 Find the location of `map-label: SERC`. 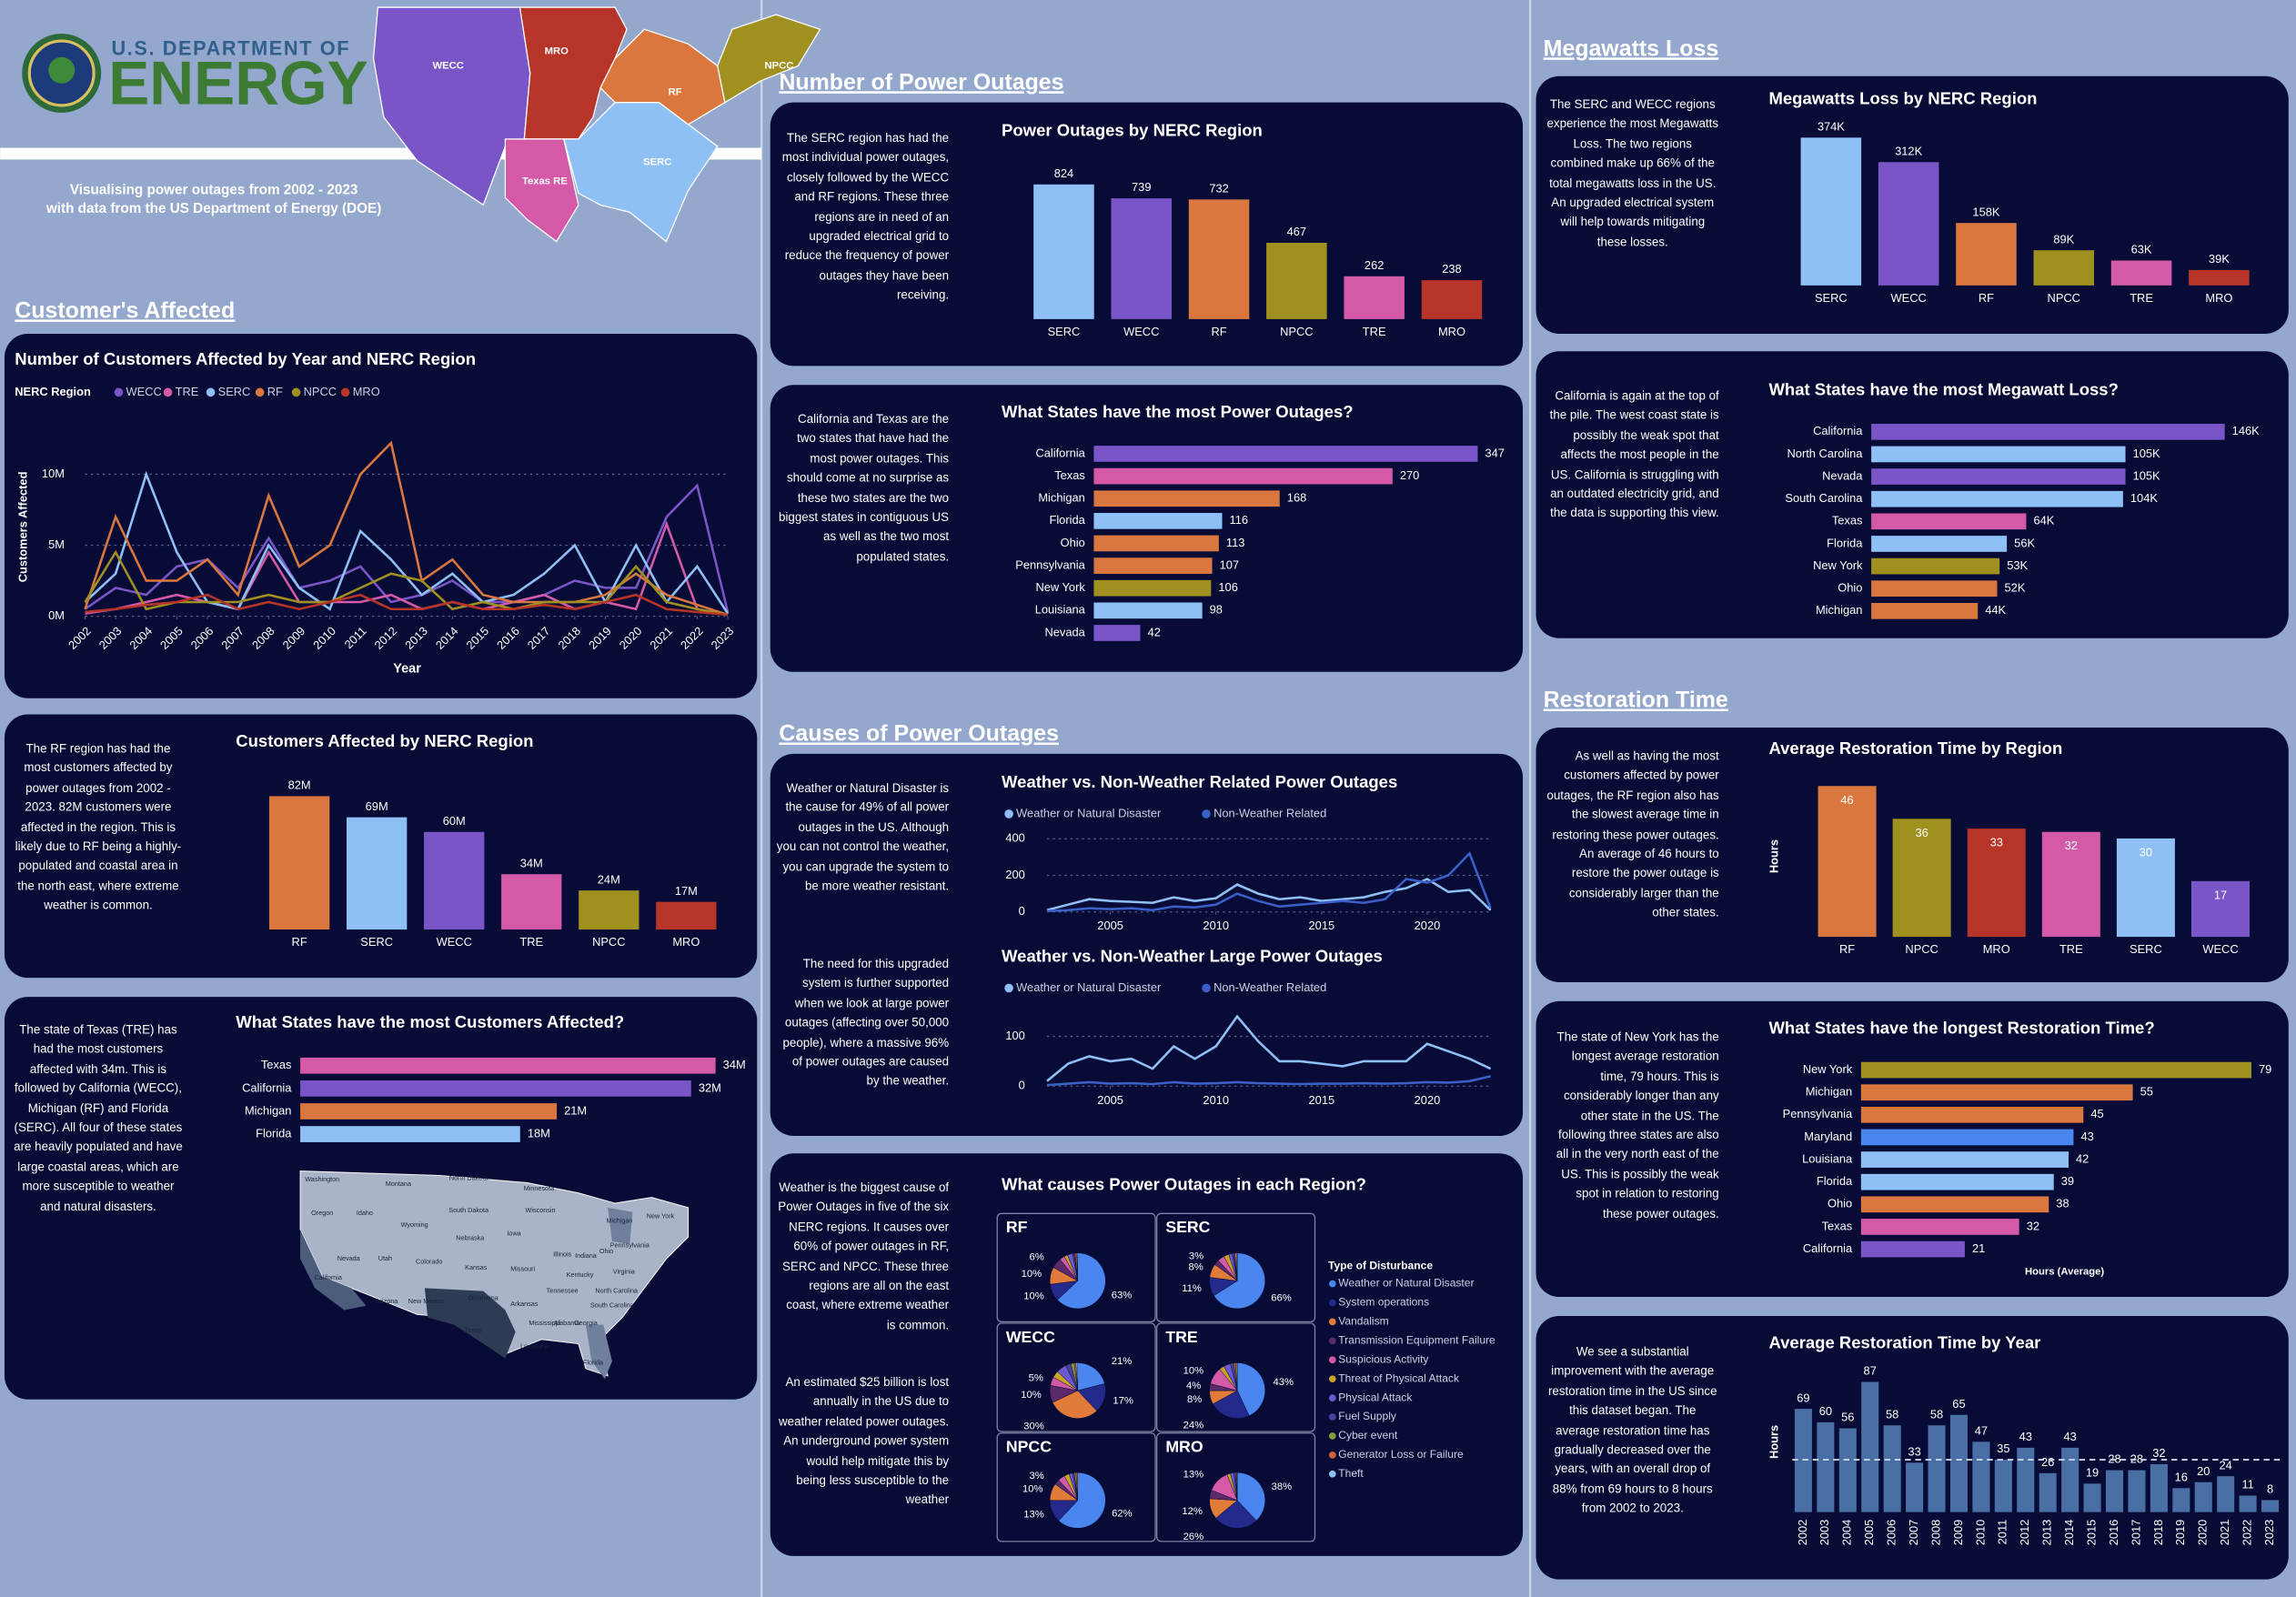

map-label: SERC is located at coordinates (657, 162).